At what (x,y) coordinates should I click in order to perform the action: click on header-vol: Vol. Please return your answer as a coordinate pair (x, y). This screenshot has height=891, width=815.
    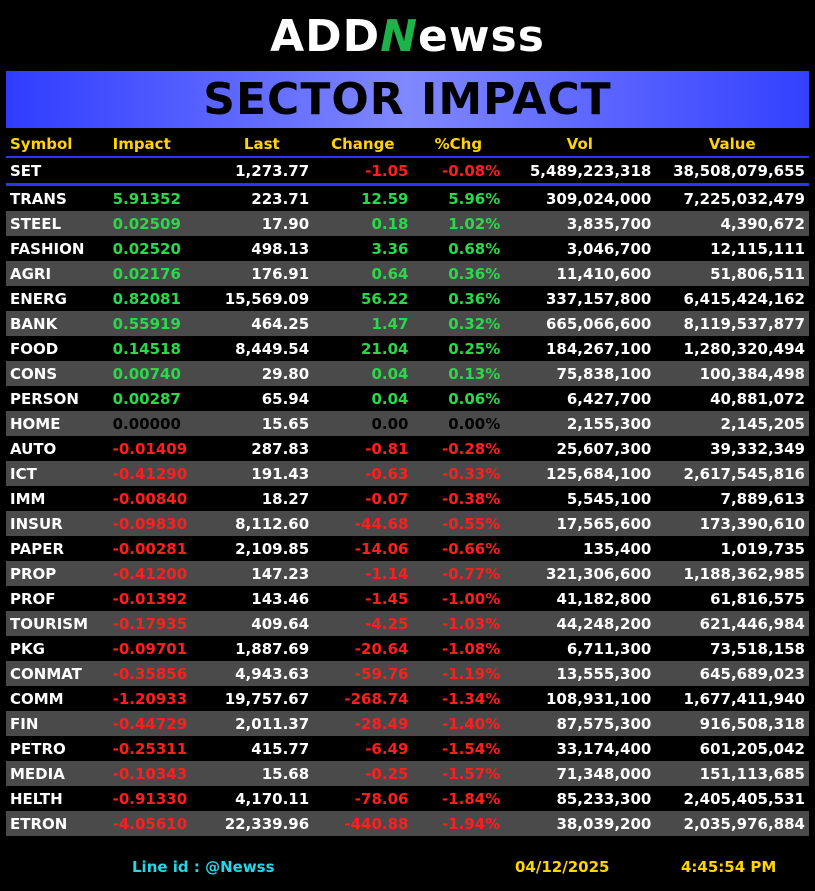
    Looking at the image, I should click on (579, 144).